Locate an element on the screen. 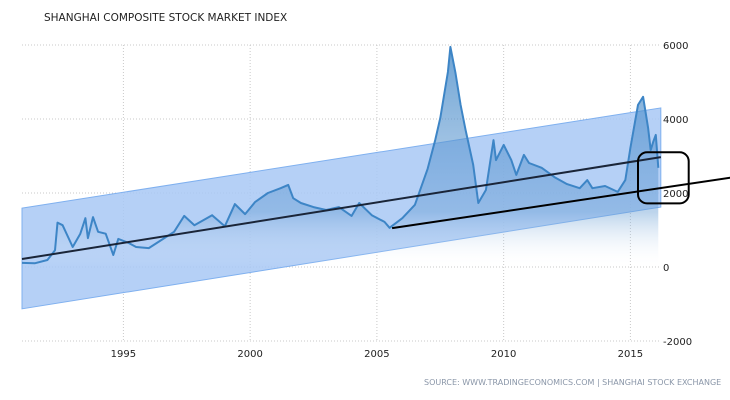  x-tick-label: 1995 is located at coordinates (123, 354).